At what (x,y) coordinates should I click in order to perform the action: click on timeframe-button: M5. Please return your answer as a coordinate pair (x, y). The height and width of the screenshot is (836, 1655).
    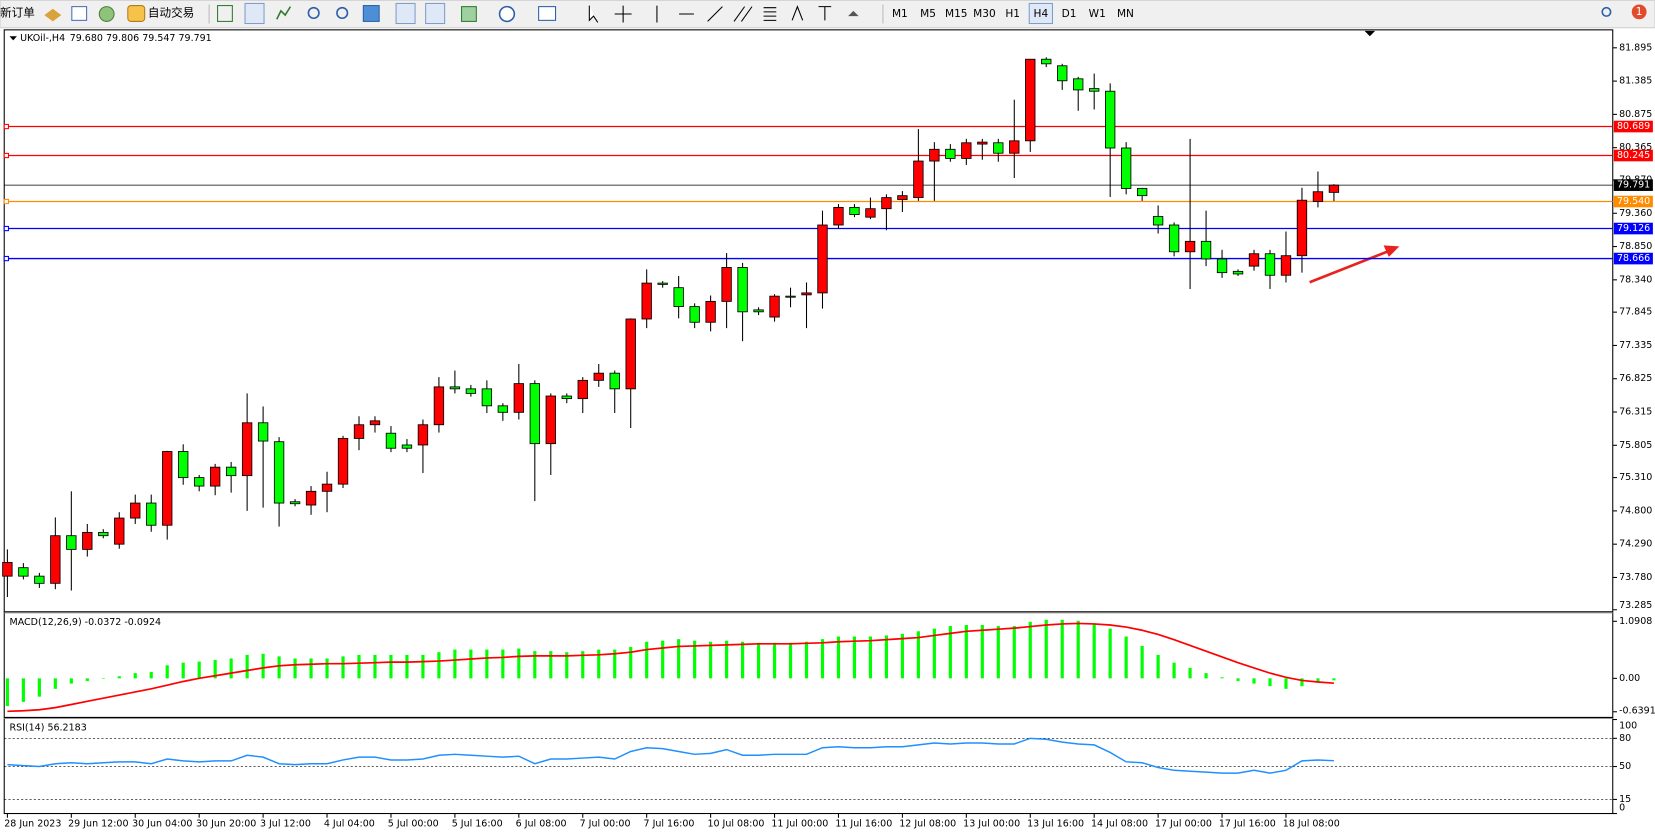
    Looking at the image, I should click on (928, 14).